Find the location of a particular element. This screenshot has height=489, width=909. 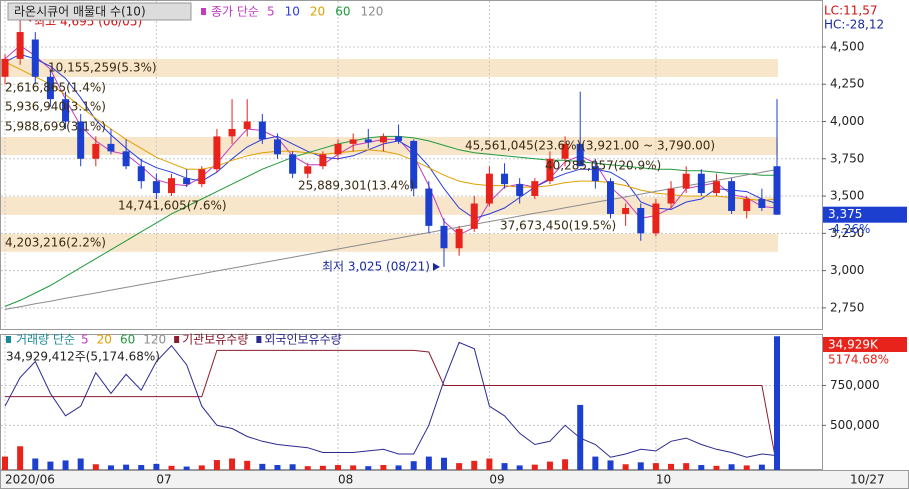

y-tick-label: 2,750 is located at coordinates (847, 307).